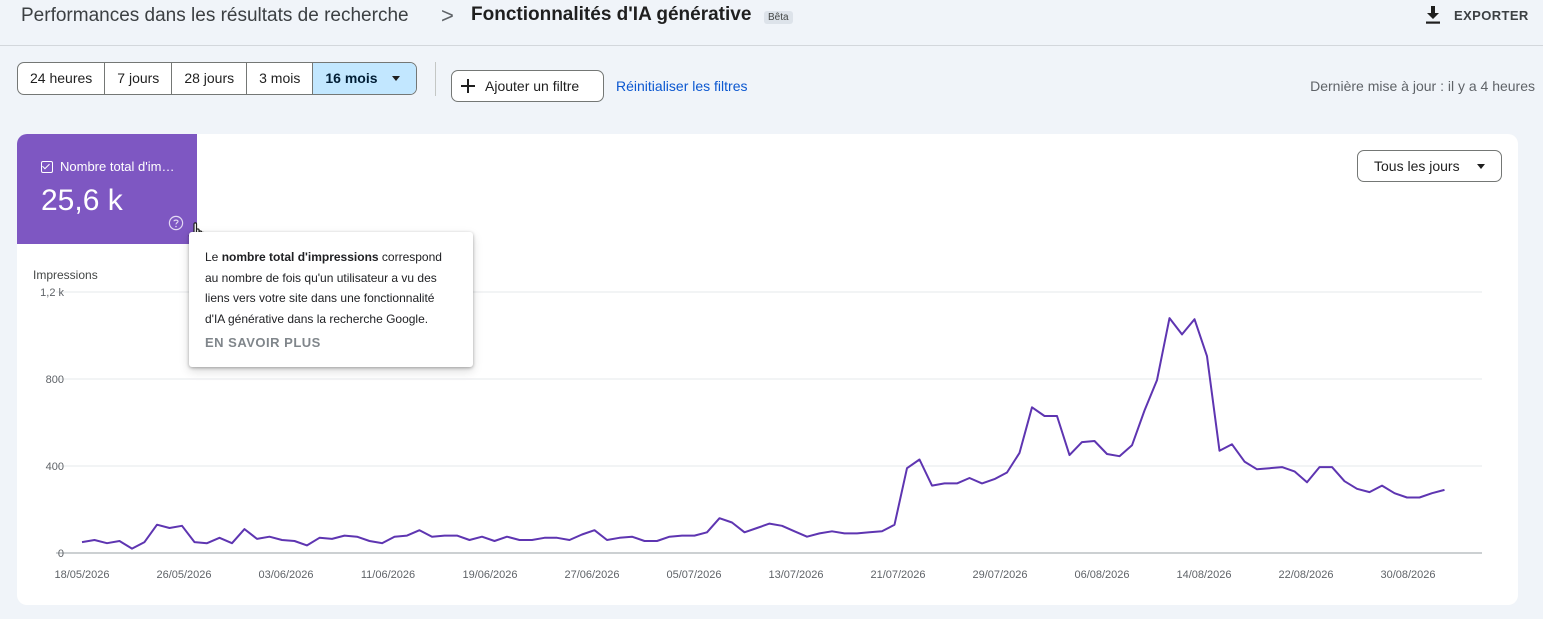 The height and width of the screenshot is (619, 1543). Describe the element at coordinates (778, 17) in the screenshot. I see `beta-badge: Bêta` at that location.